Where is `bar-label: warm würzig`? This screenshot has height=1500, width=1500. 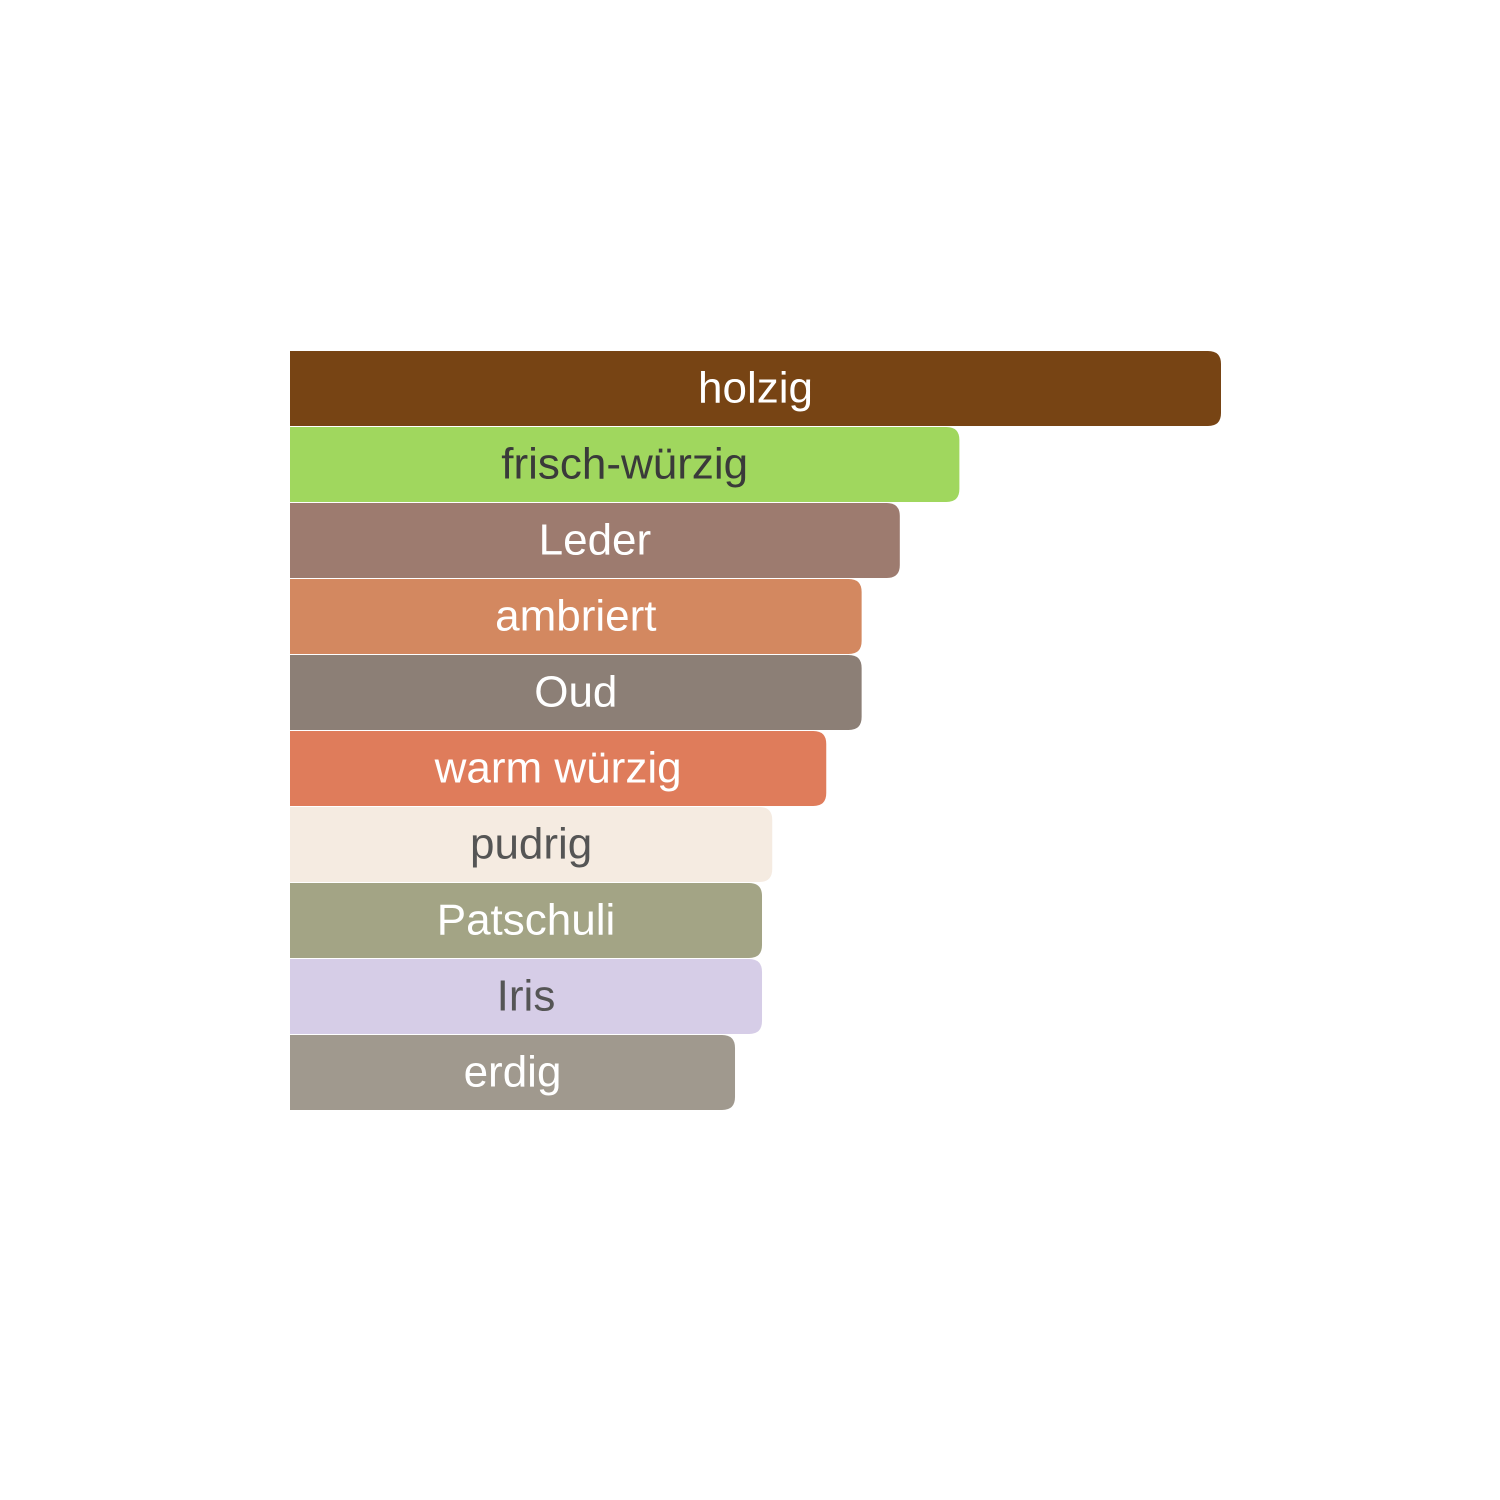
bar-label: warm würzig is located at coordinates (558, 768).